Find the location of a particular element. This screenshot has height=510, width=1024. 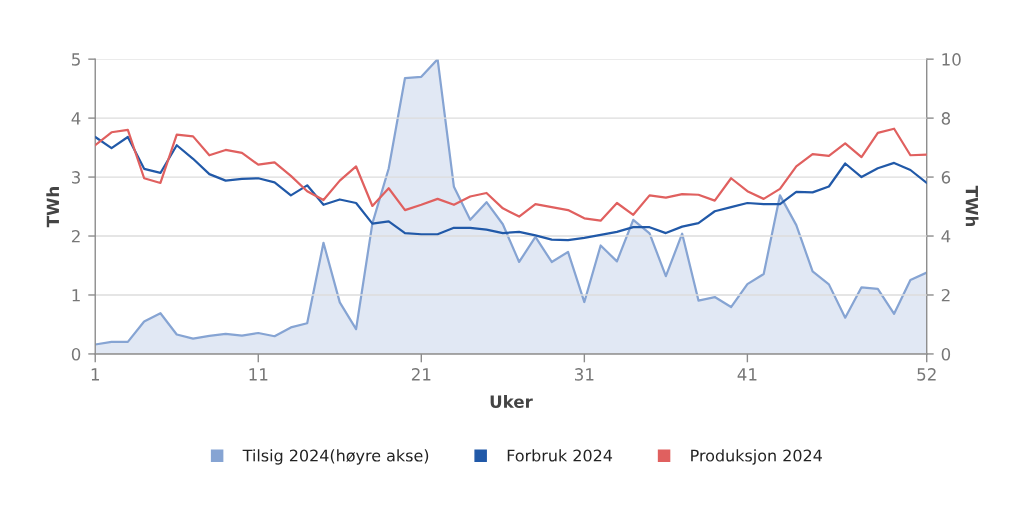

x-tick-label: 1 is located at coordinates (95, 374).